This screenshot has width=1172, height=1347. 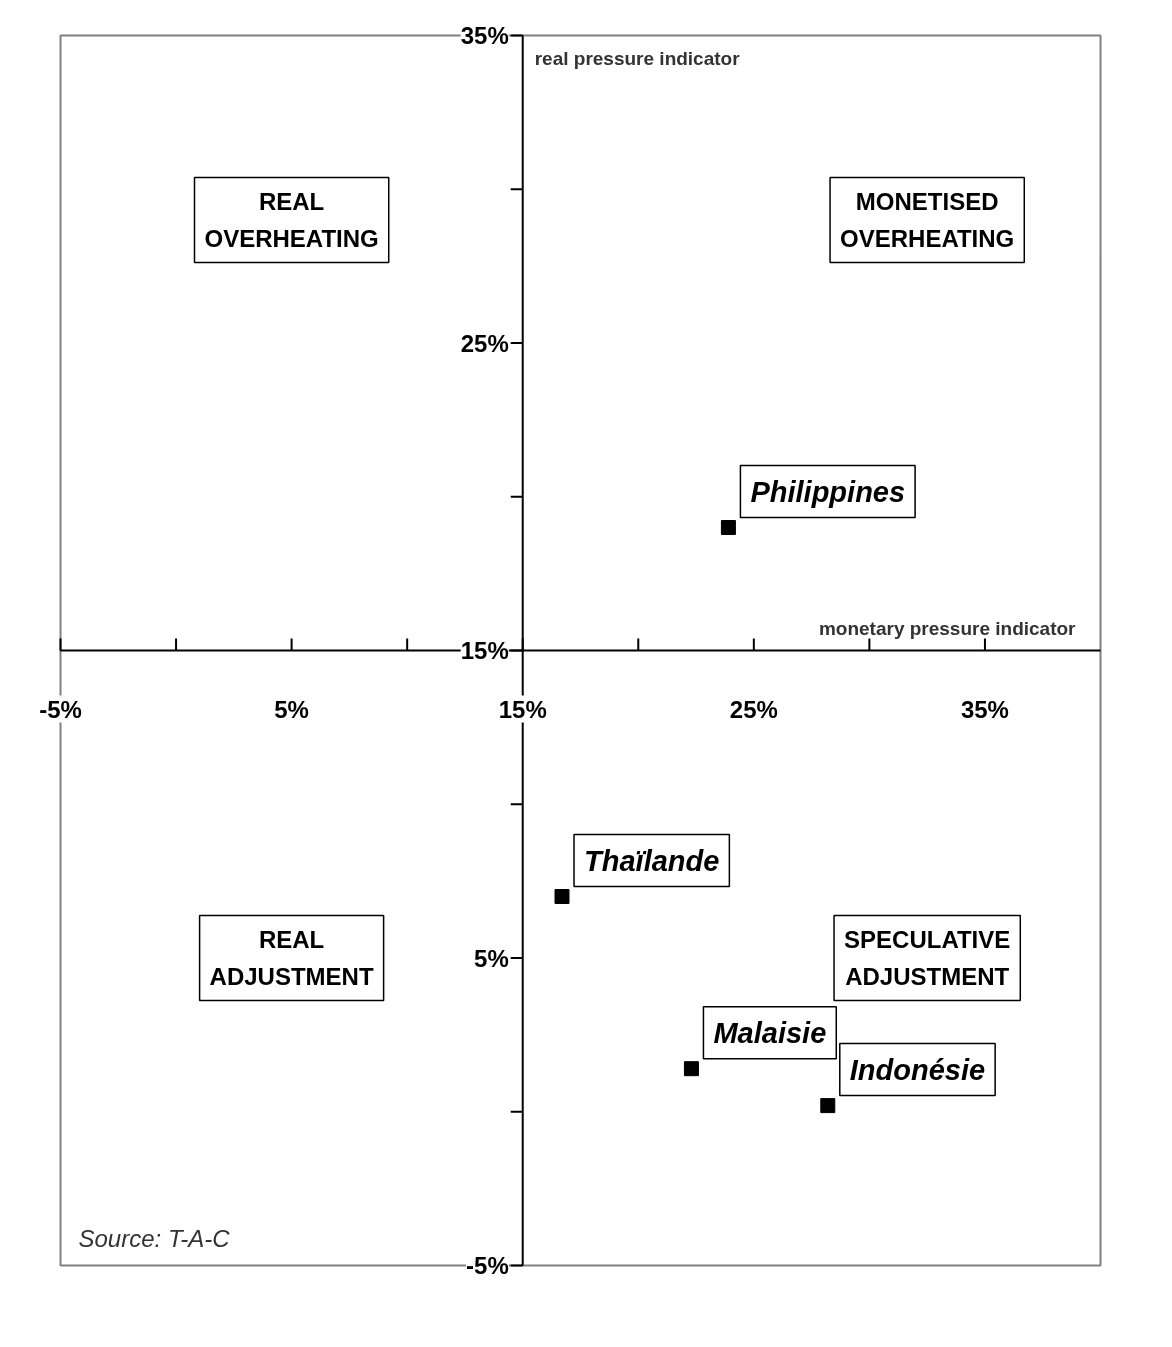 I want to click on x-tick-label: 35%, so click(x=984, y=709).